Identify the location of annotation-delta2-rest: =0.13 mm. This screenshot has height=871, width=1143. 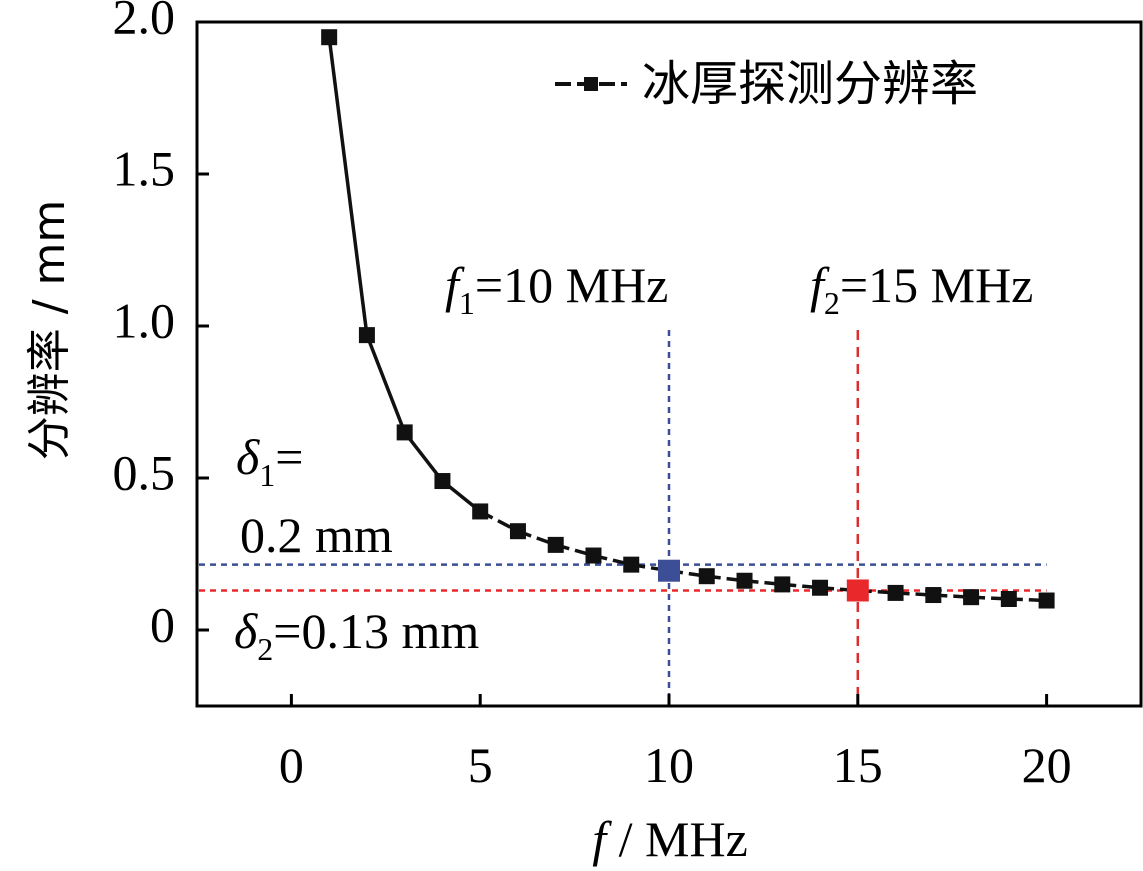
(376, 631).